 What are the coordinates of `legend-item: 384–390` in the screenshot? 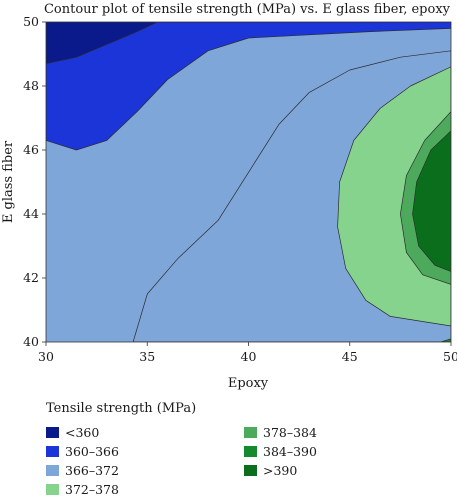 It's located at (280, 451).